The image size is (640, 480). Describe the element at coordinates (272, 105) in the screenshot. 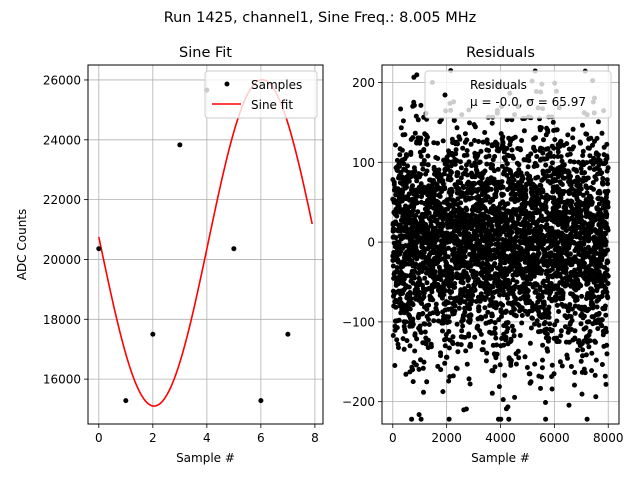

I see `legend-sine-fit-label: Sine fit` at that location.